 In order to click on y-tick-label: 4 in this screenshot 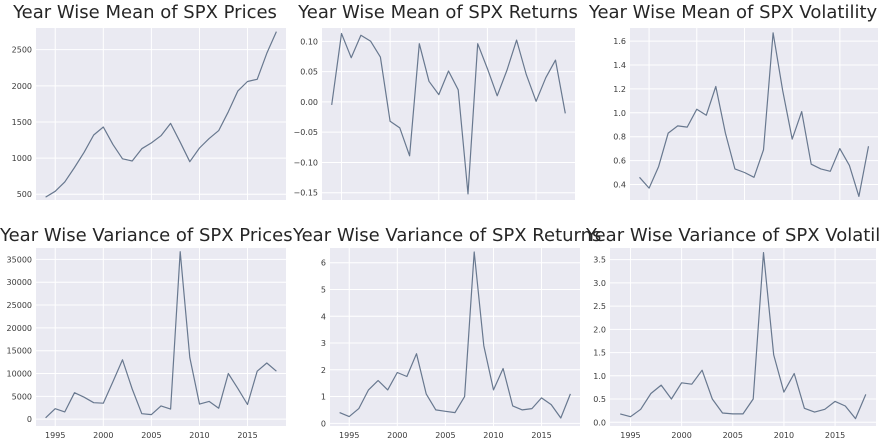, I will do `click(323, 316)`.